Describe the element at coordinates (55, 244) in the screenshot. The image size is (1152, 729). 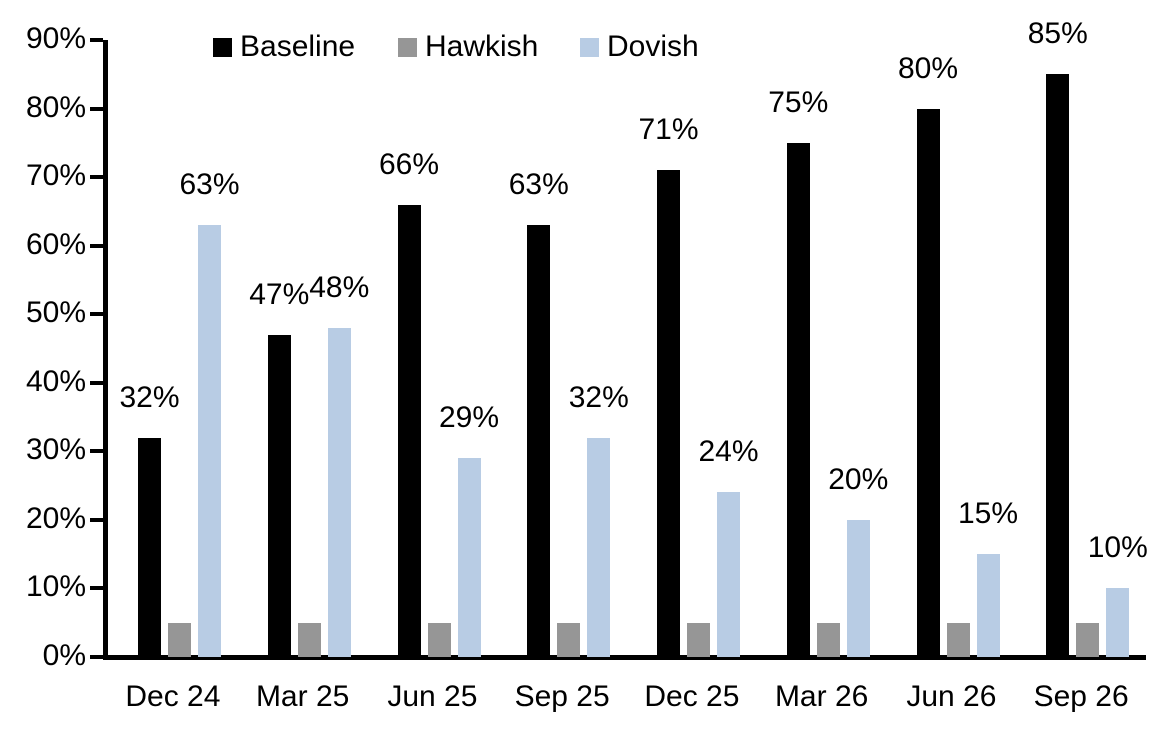
I see `y-tick-label: 60%` at that location.